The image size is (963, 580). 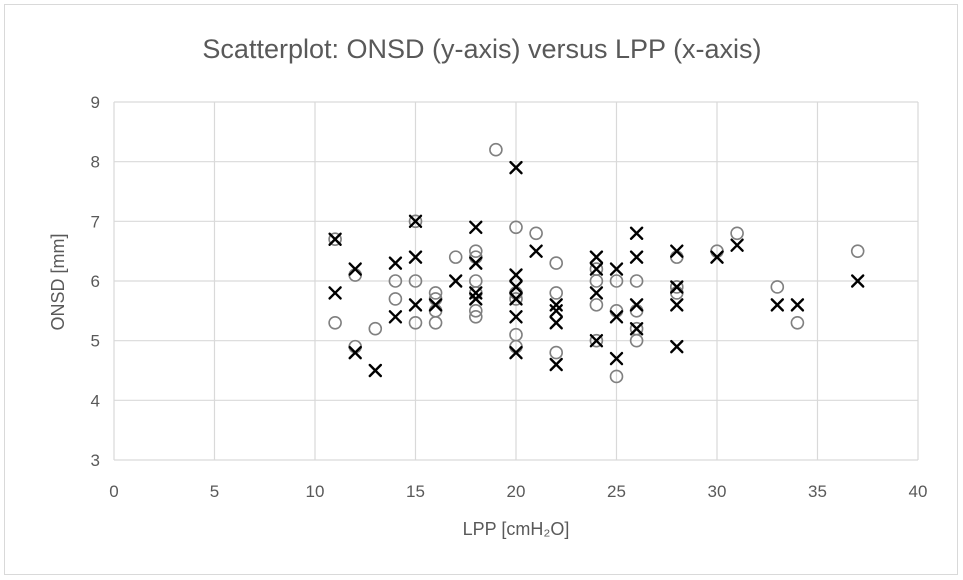 What do you see at coordinates (717, 491) in the screenshot?
I see `x-tick-label: 30` at bounding box center [717, 491].